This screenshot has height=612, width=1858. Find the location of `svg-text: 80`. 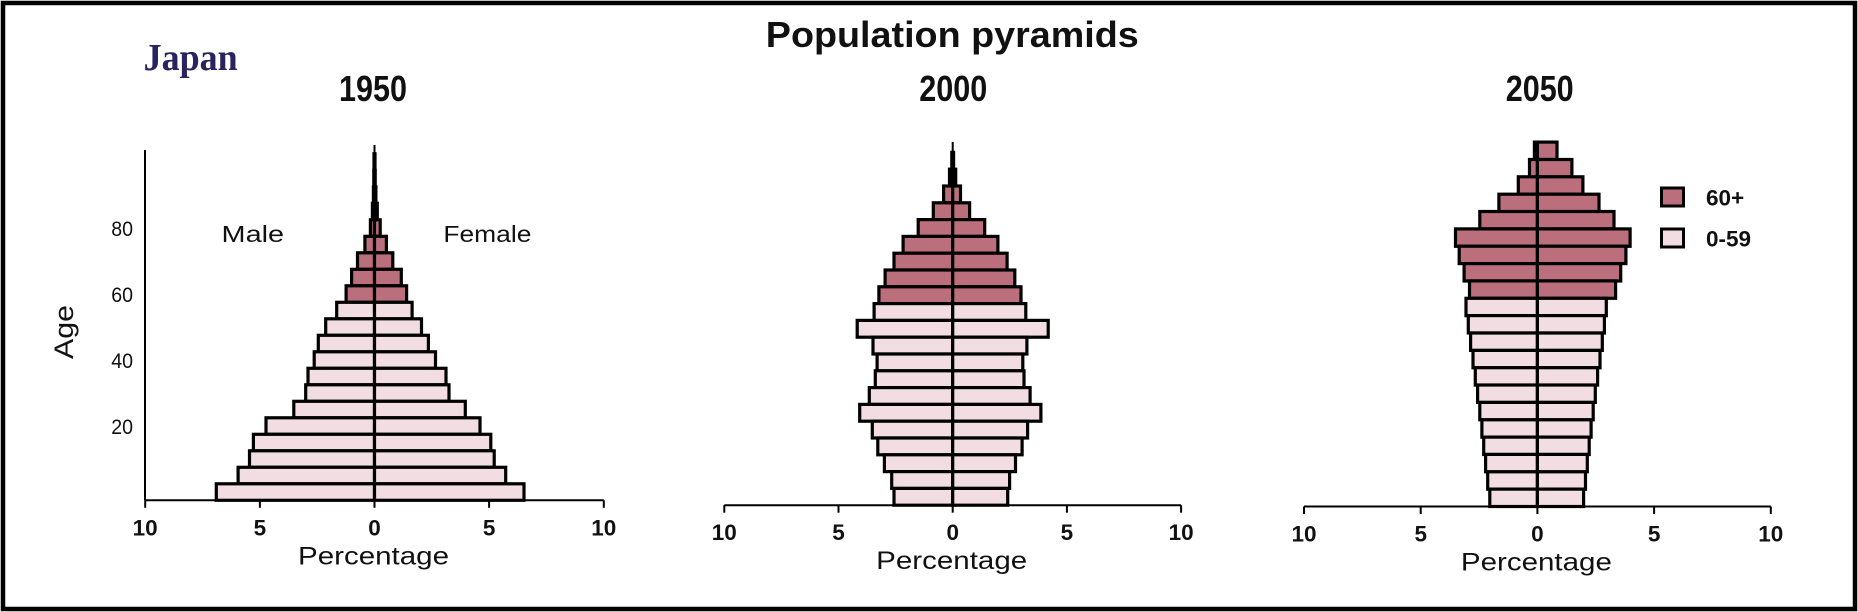

svg-text: 80 is located at coordinates (122, 229).